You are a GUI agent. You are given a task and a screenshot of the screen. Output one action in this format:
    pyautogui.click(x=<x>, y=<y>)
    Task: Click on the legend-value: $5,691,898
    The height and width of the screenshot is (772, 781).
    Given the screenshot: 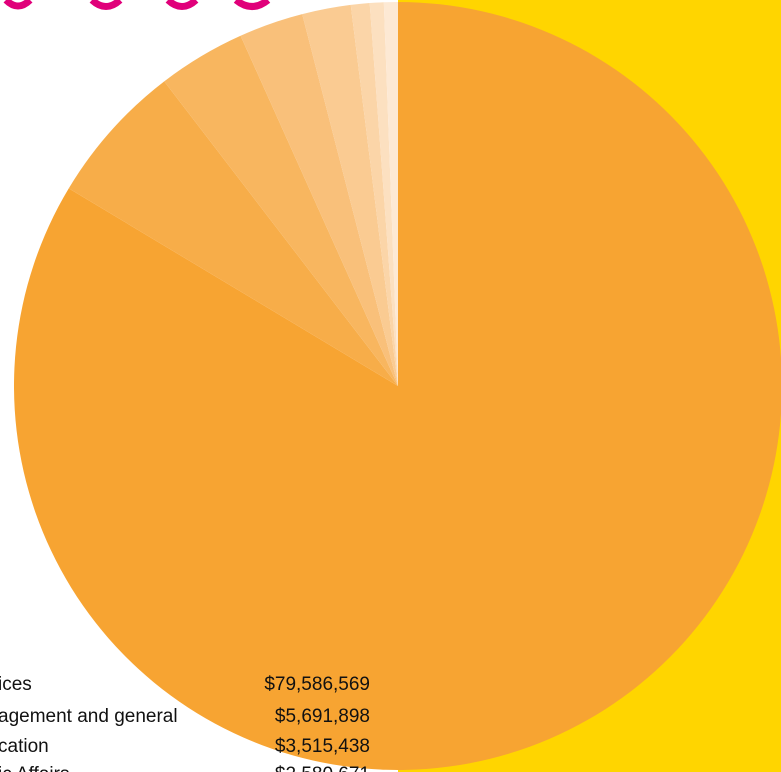 What is the action you would take?
    pyautogui.click(x=322, y=716)
    